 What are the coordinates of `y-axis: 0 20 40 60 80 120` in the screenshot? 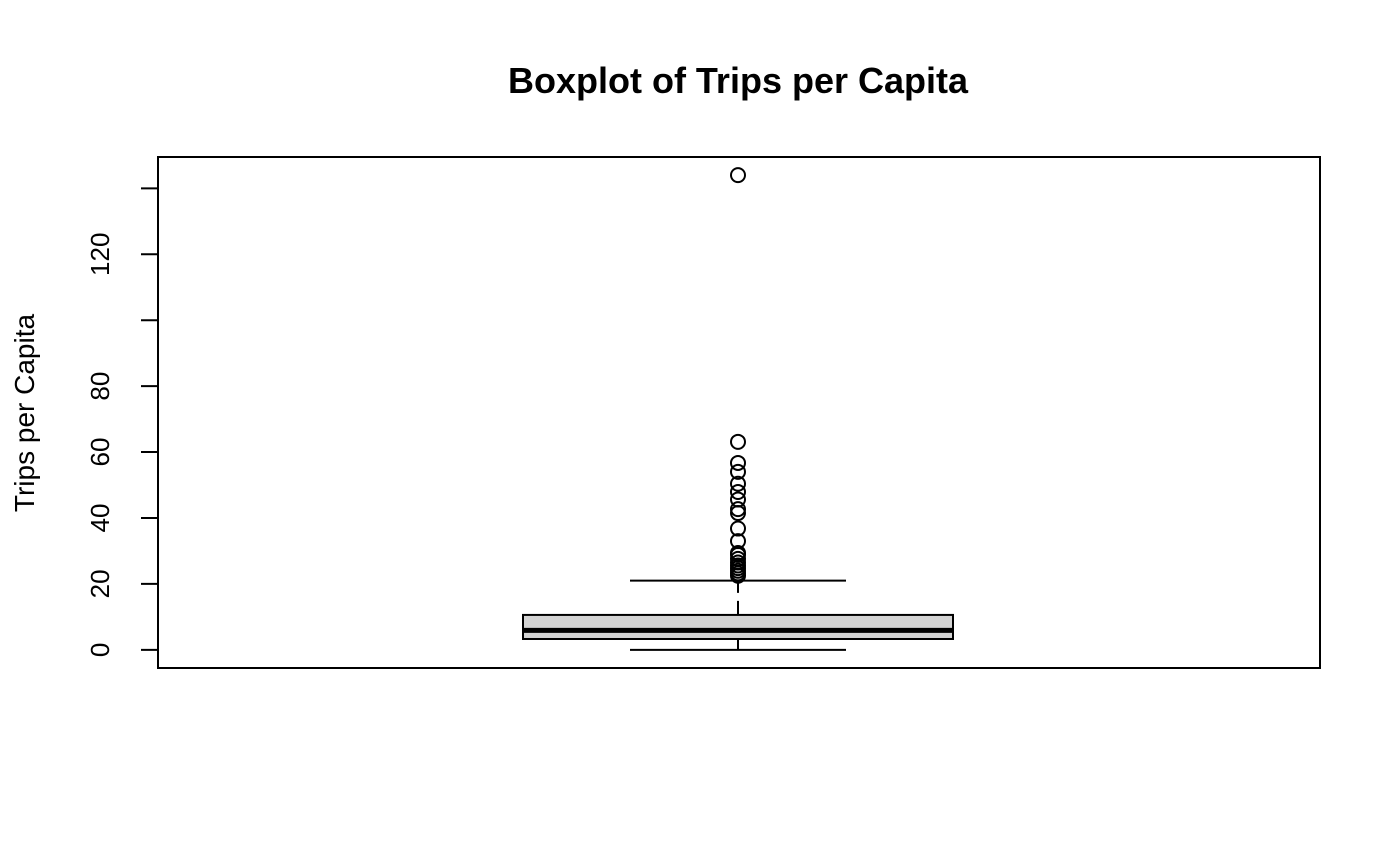 It's located at (122, 422).